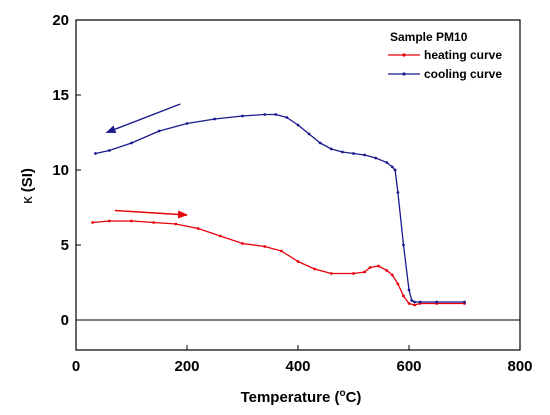  What do you see at coordinates (404, 74) in the screenshot?
I see `legend-marker-cooling` at bounding box center [404, 74].